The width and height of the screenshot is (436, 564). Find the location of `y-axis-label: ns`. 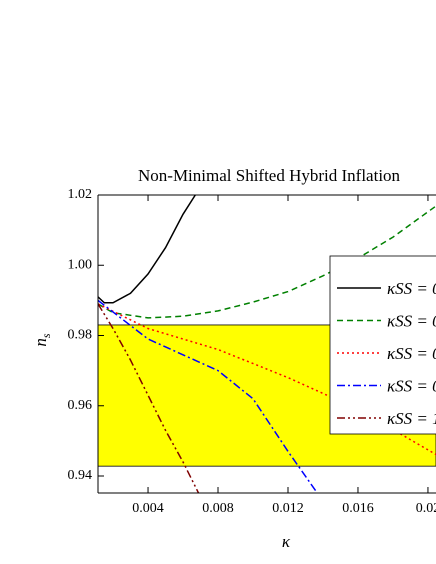

y-axis-label: ns is located at coordinates (42, 340).